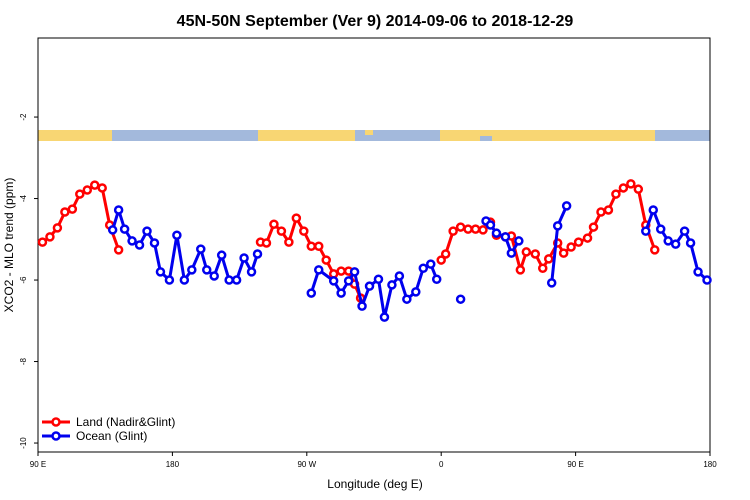  I want to click on x-tick-label: 90 W, so click(306, 464).